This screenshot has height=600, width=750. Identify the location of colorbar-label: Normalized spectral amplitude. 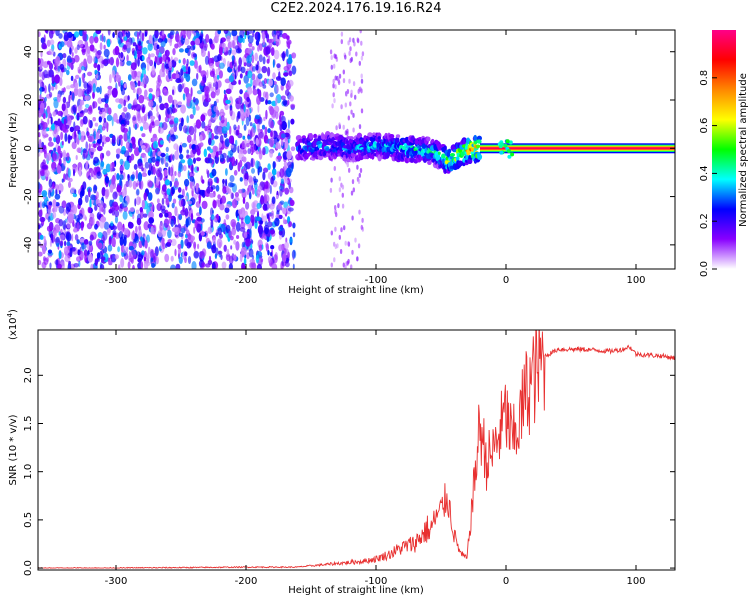
(743, 150).